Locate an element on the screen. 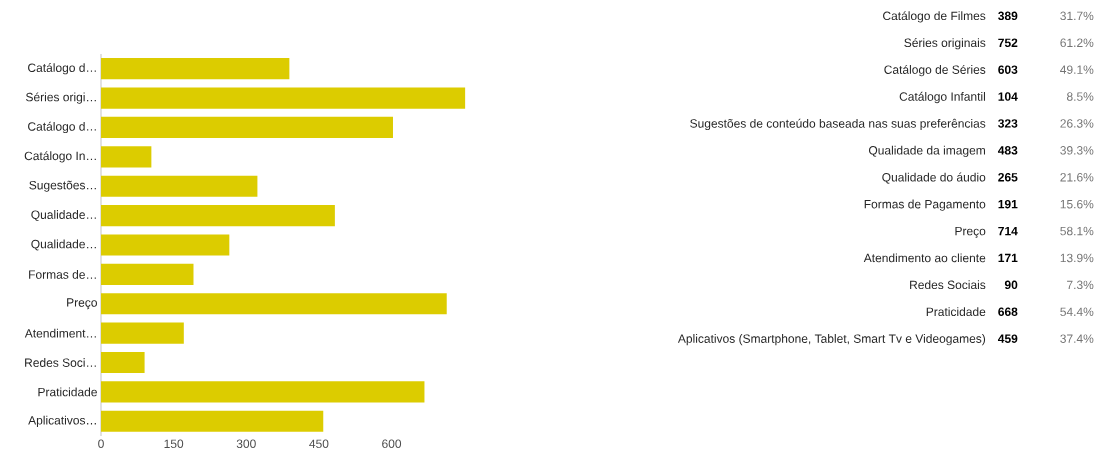 This screenshot has width=1104, height=461. category-label: Qualidade do áudio is located at coordinates (934, 178).